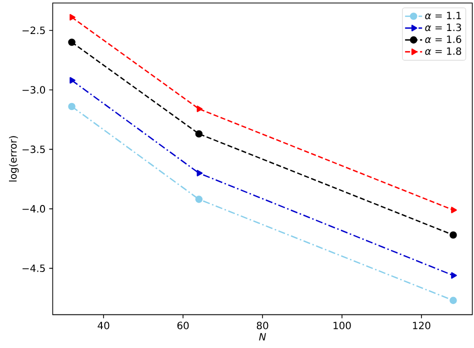 This screenshot has height=348, width=474. I want to click on x-tick-label: 40, so click(104, 326).